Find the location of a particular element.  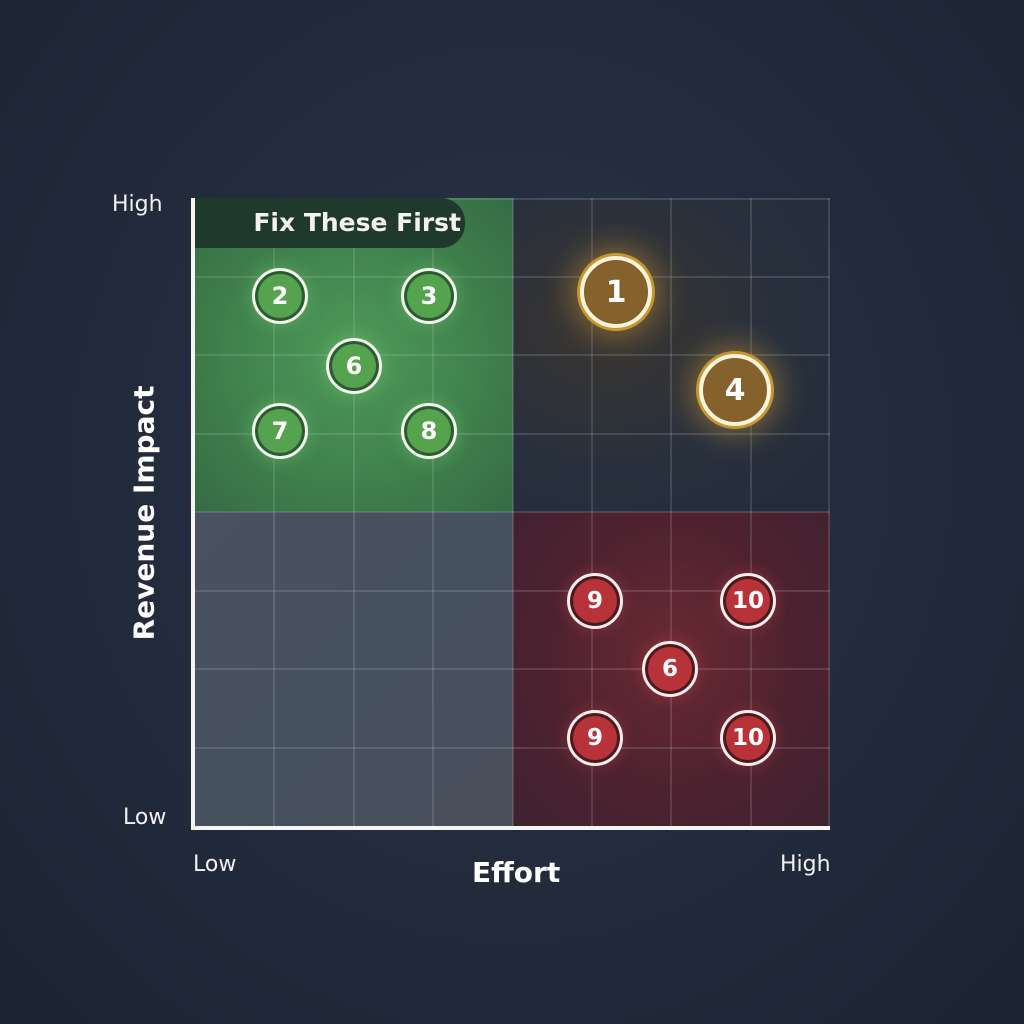

data-point-1: 1 is located at coordinates (616, 292).